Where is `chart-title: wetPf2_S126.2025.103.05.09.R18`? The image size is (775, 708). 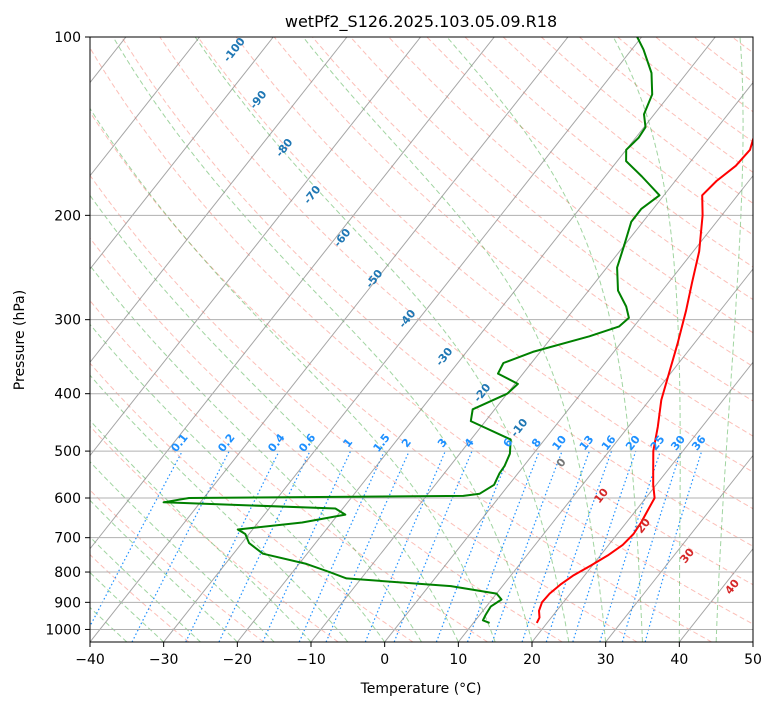 chart-title: wetPf2_S126.2025.103.05.09.R18 is located at coordinates (421, 22).